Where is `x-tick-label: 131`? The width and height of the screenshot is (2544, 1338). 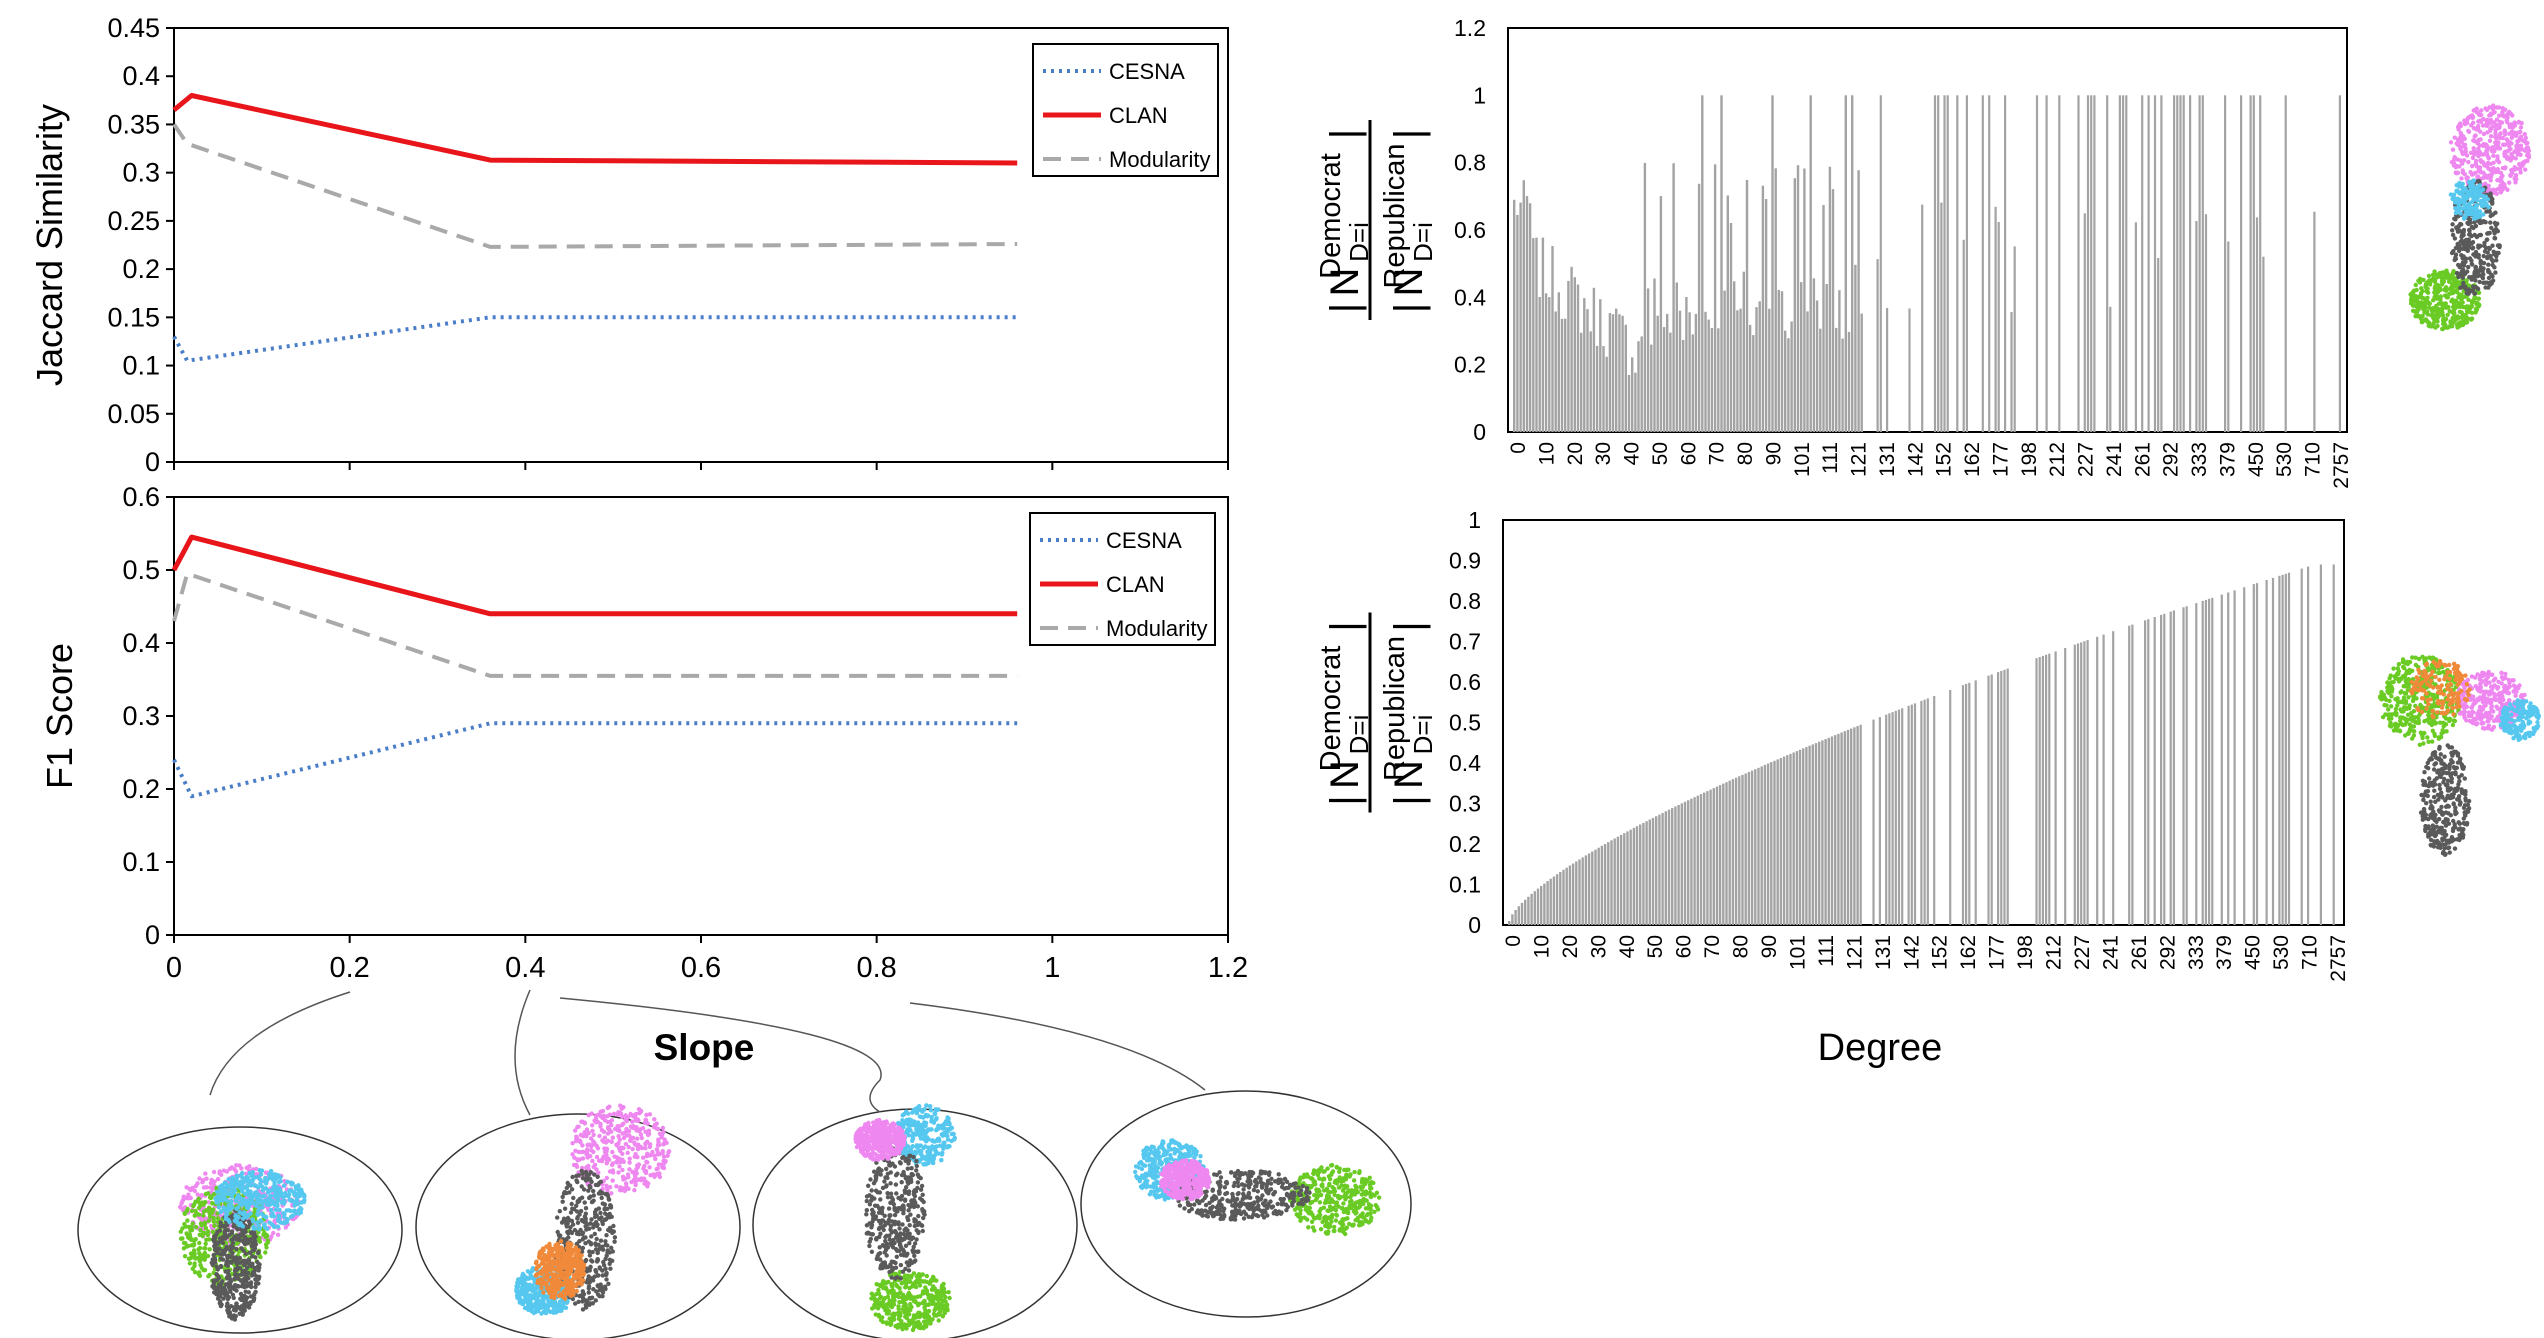 x-tick-label: 131 is located at coordinates (1887, 459).